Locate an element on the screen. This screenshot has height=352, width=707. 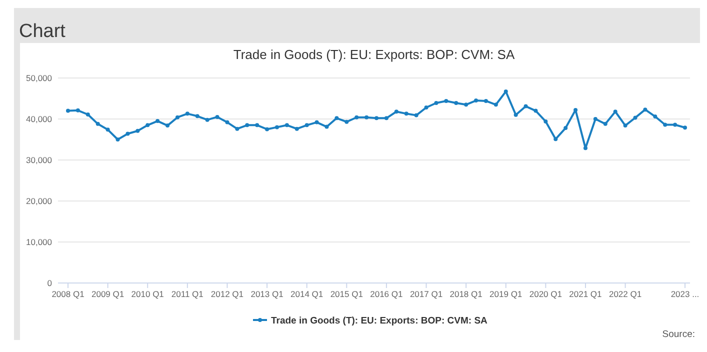
x-tick-label: 2008 Q1 is located at coordinates (68, 294).